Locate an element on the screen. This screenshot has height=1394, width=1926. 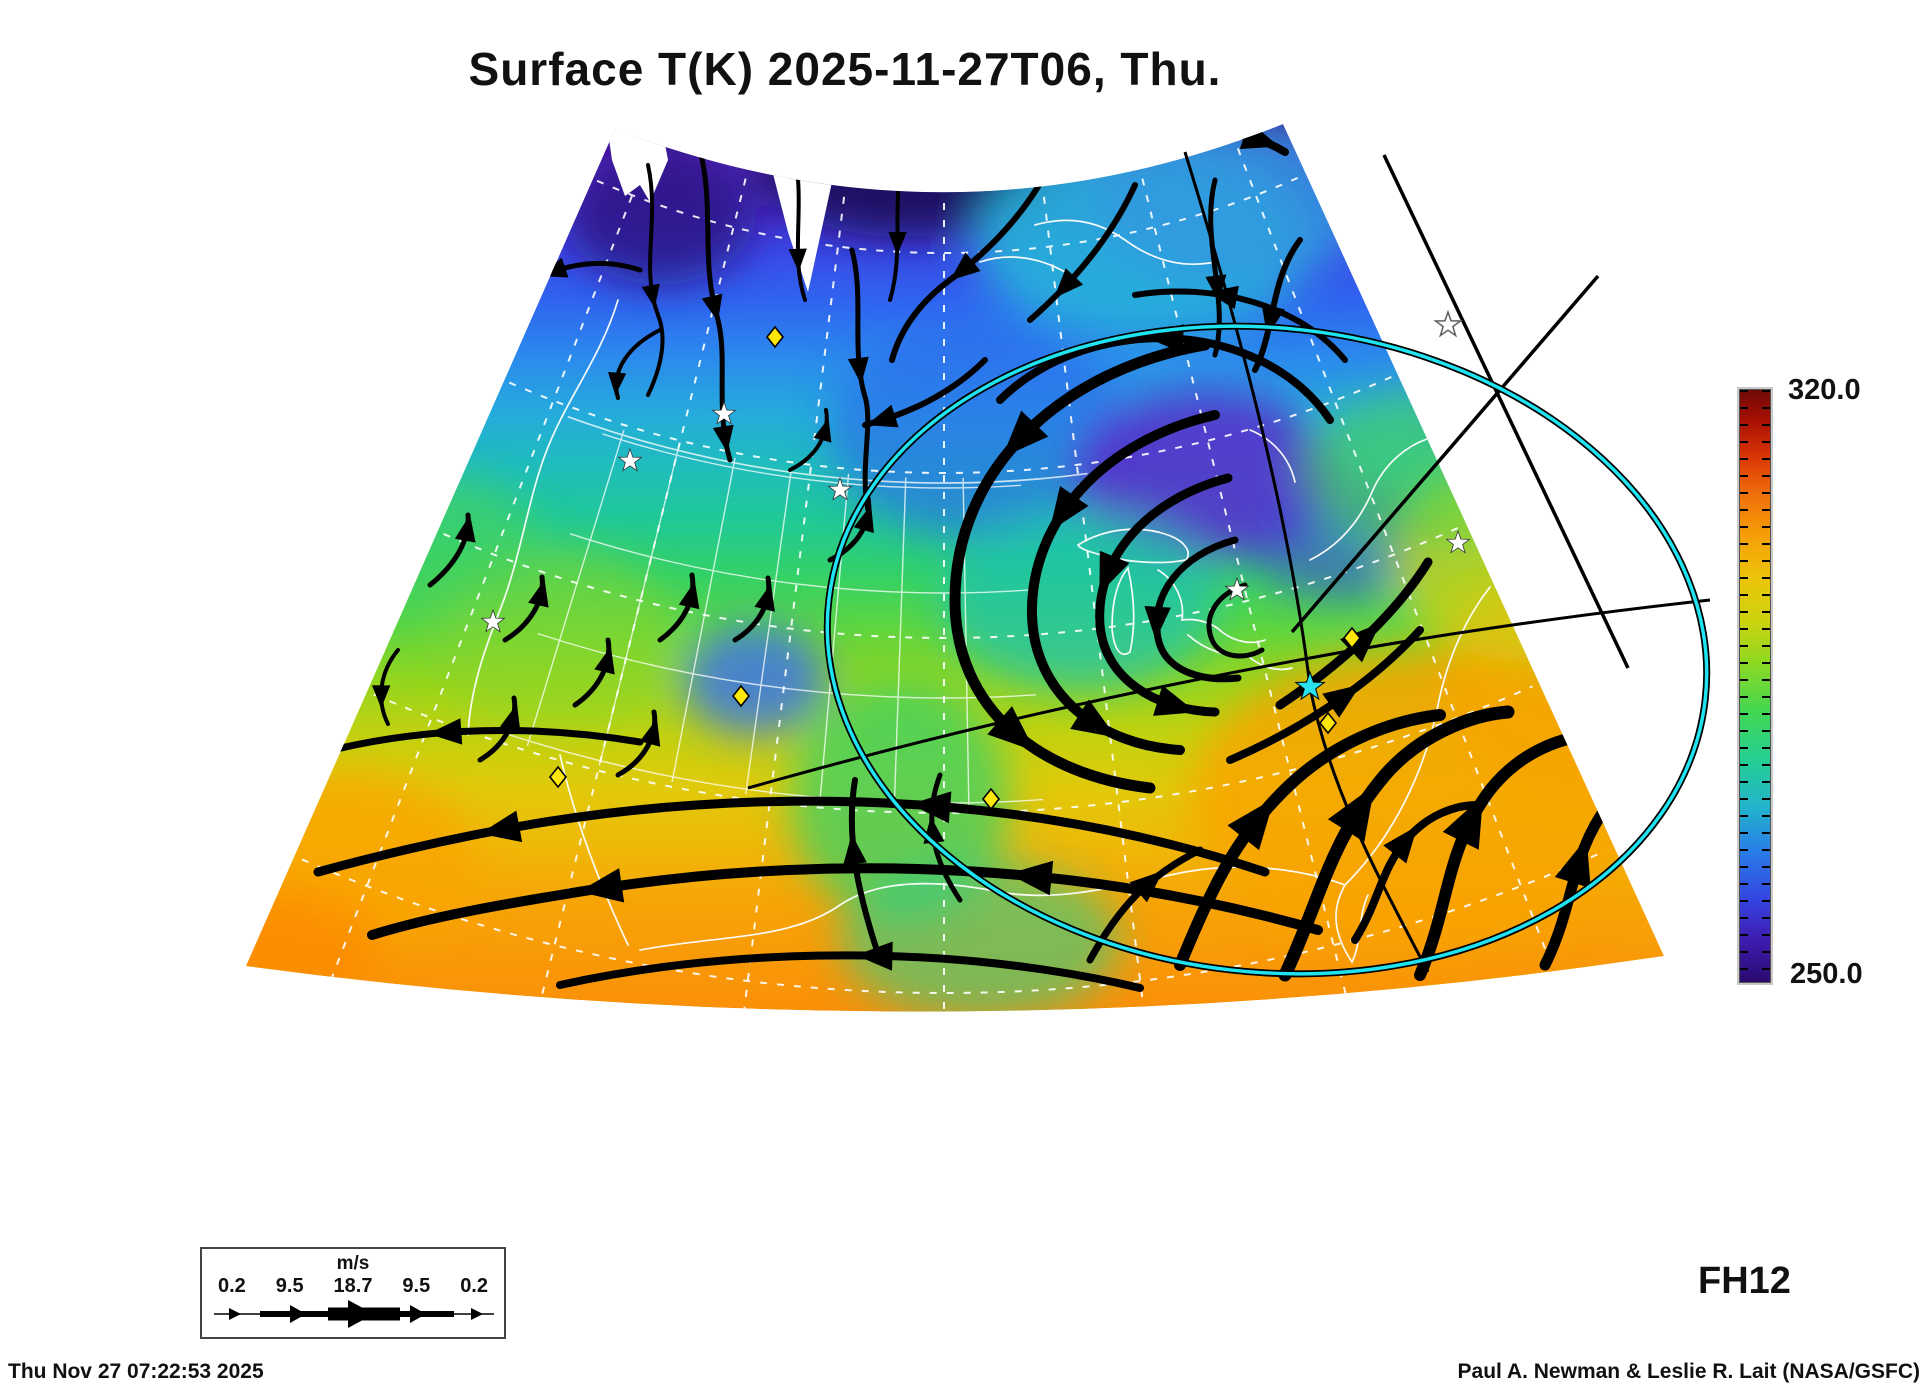
wind-speed-legend: m/s 0.2 9.5 18.7 9.5 0.2 is located at coordinates (353, 1293).